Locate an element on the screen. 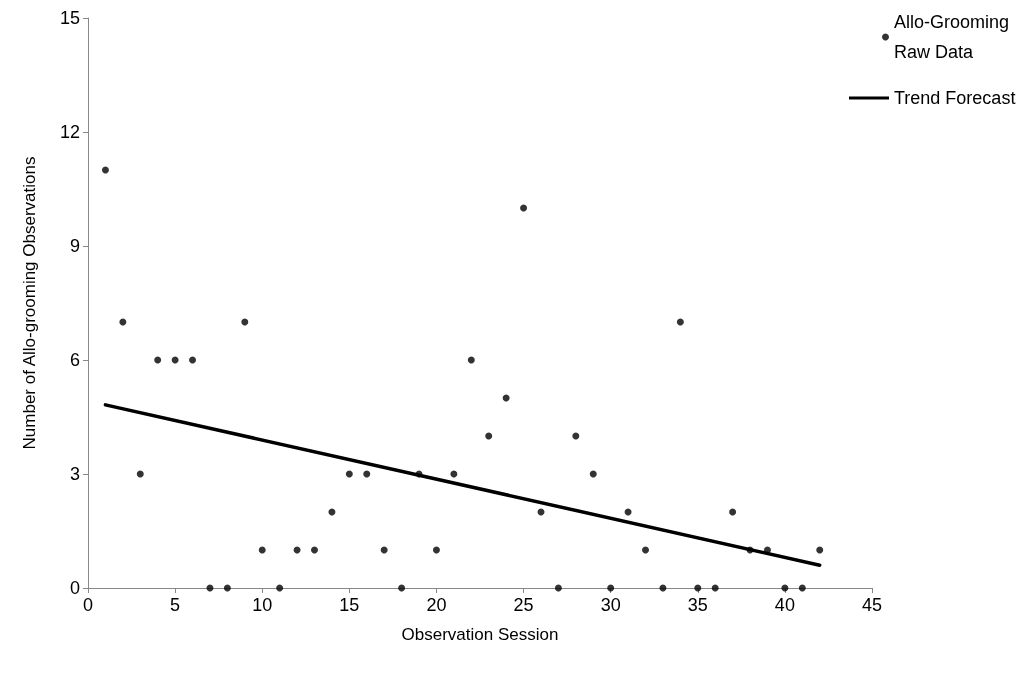  legend-label: Allo-Grooming Raw Data is located at coordinates (954, 37).